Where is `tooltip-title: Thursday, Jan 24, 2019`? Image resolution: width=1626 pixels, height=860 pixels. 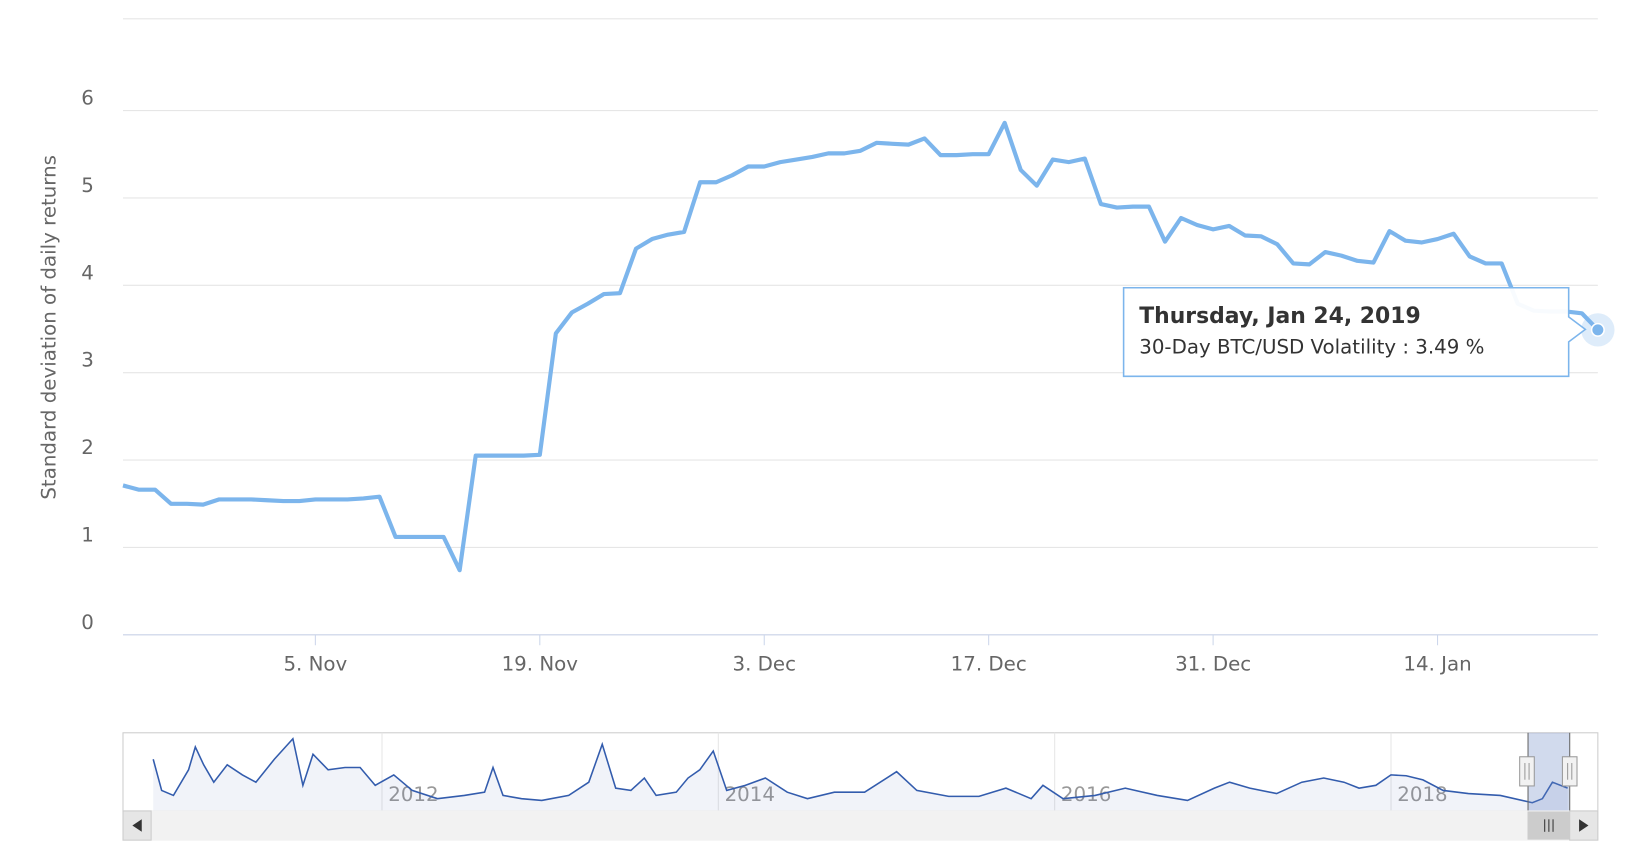
tooltip-title: Thursday, Jan 24, 2019 is located at coordinates (1279, 316).